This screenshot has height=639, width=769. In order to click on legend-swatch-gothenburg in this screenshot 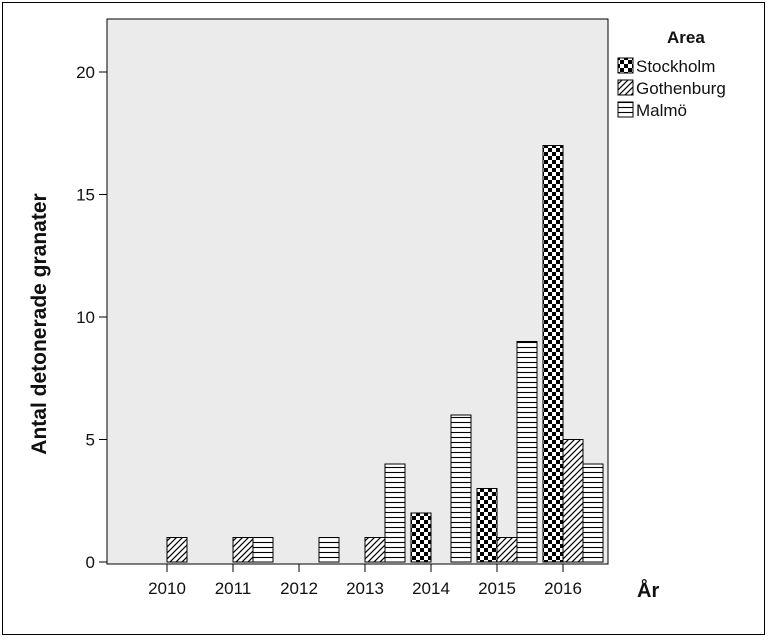, I will do `click(625, 87)`.